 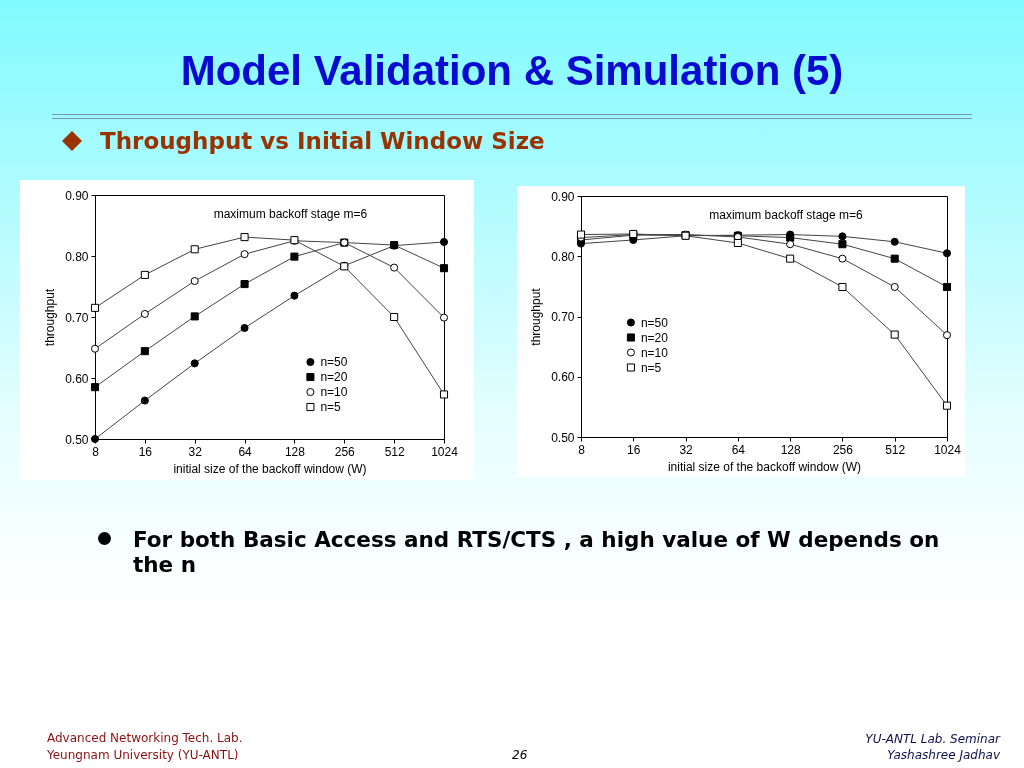 I want to click on text: 26, so click(x=520, y=755).